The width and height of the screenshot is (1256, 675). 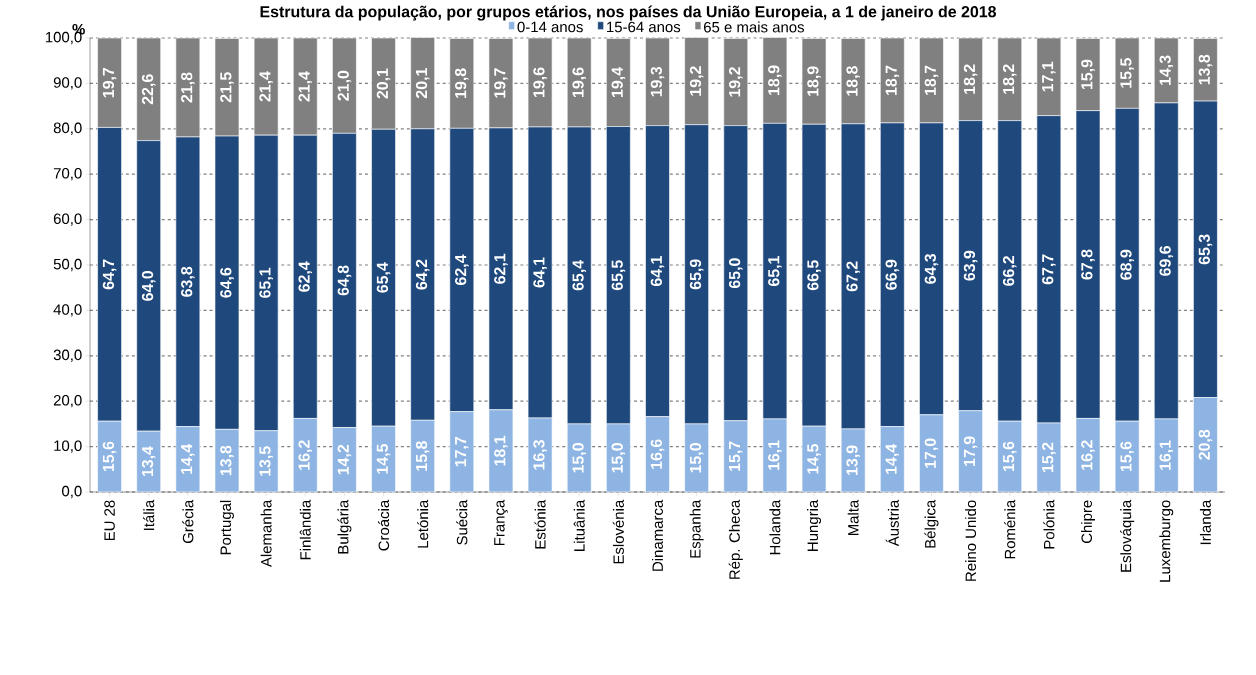 I want to click on data-label: 15,2, so click(x=1049, y=457).